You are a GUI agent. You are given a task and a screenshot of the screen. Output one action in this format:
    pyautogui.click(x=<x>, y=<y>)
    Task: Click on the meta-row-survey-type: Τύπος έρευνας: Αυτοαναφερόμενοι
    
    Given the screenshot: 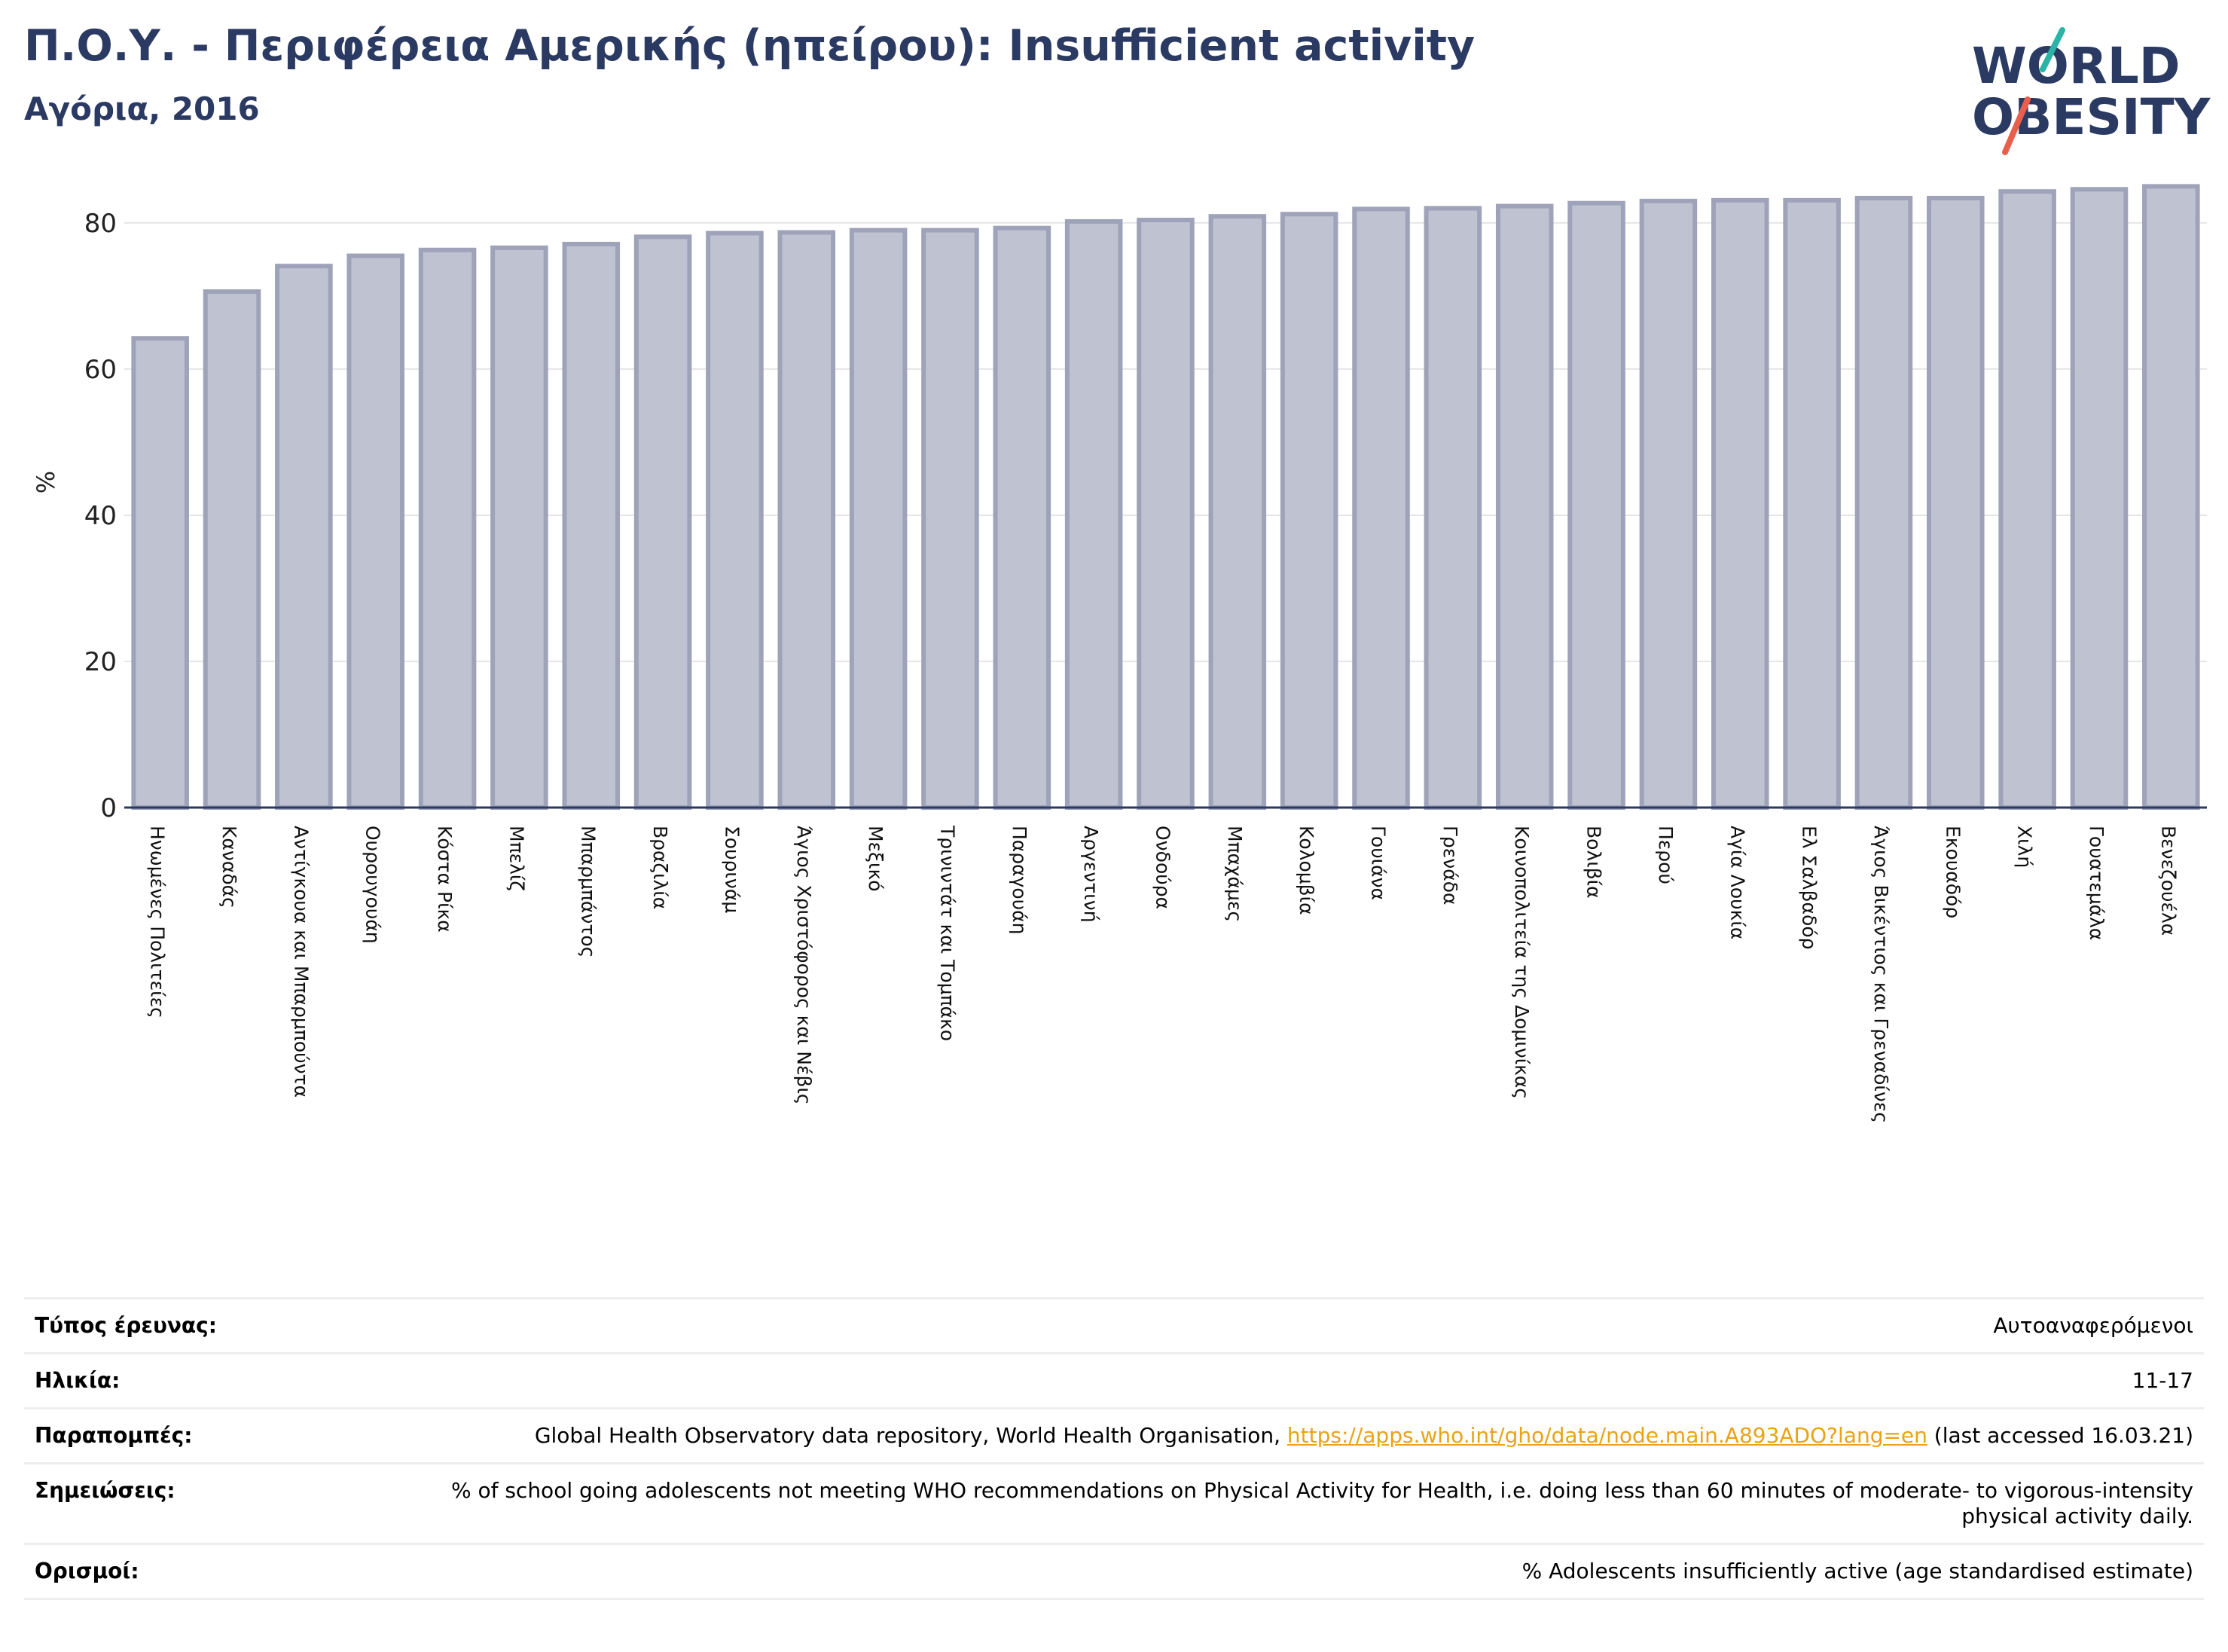 What is the action you would take?
    pyautogui.click(x=1114, y=1325)
    